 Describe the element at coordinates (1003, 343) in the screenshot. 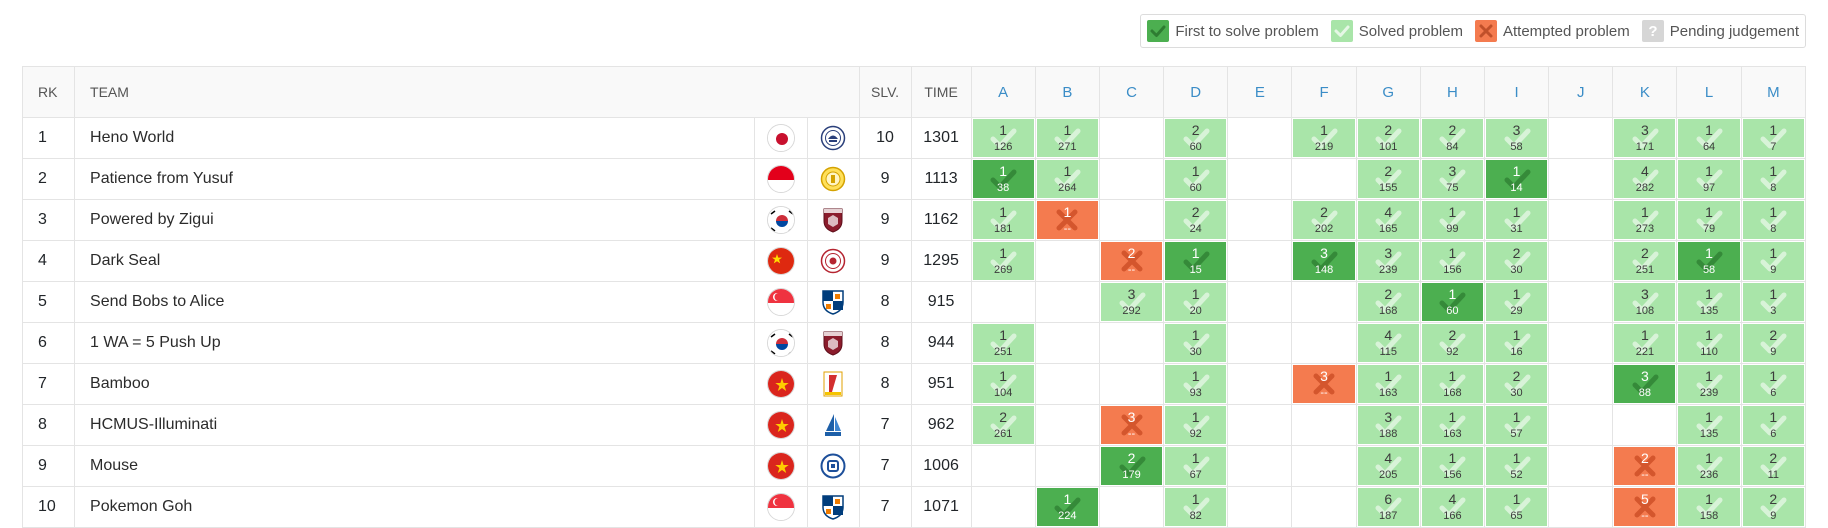

I see `solved-result: 1 251` at that location.